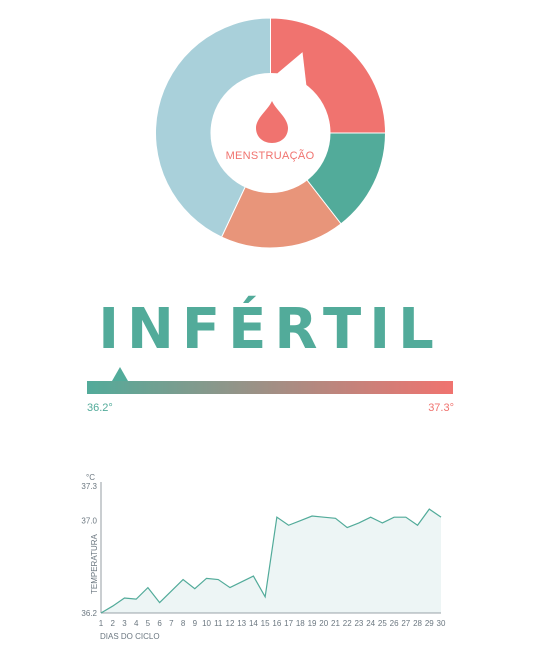  What do you see at coordinates (270, 330) in the screenshot?
I see `fertility-status-title: INFÉRTIL` at bounding box center [270, 330].